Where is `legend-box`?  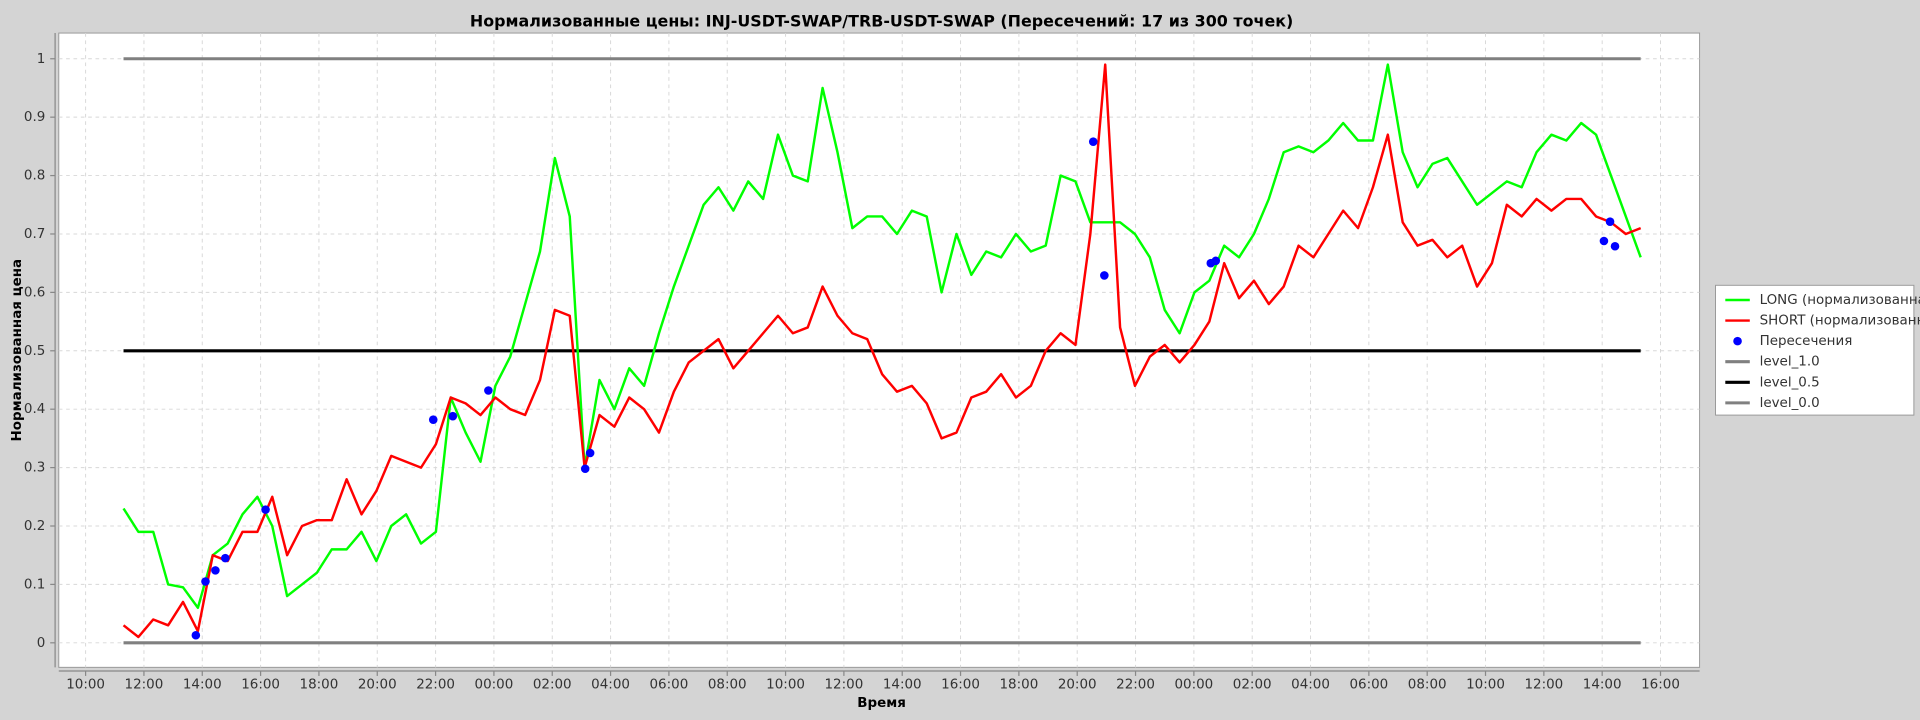
legend-box is located at coordinates (1815, 350).